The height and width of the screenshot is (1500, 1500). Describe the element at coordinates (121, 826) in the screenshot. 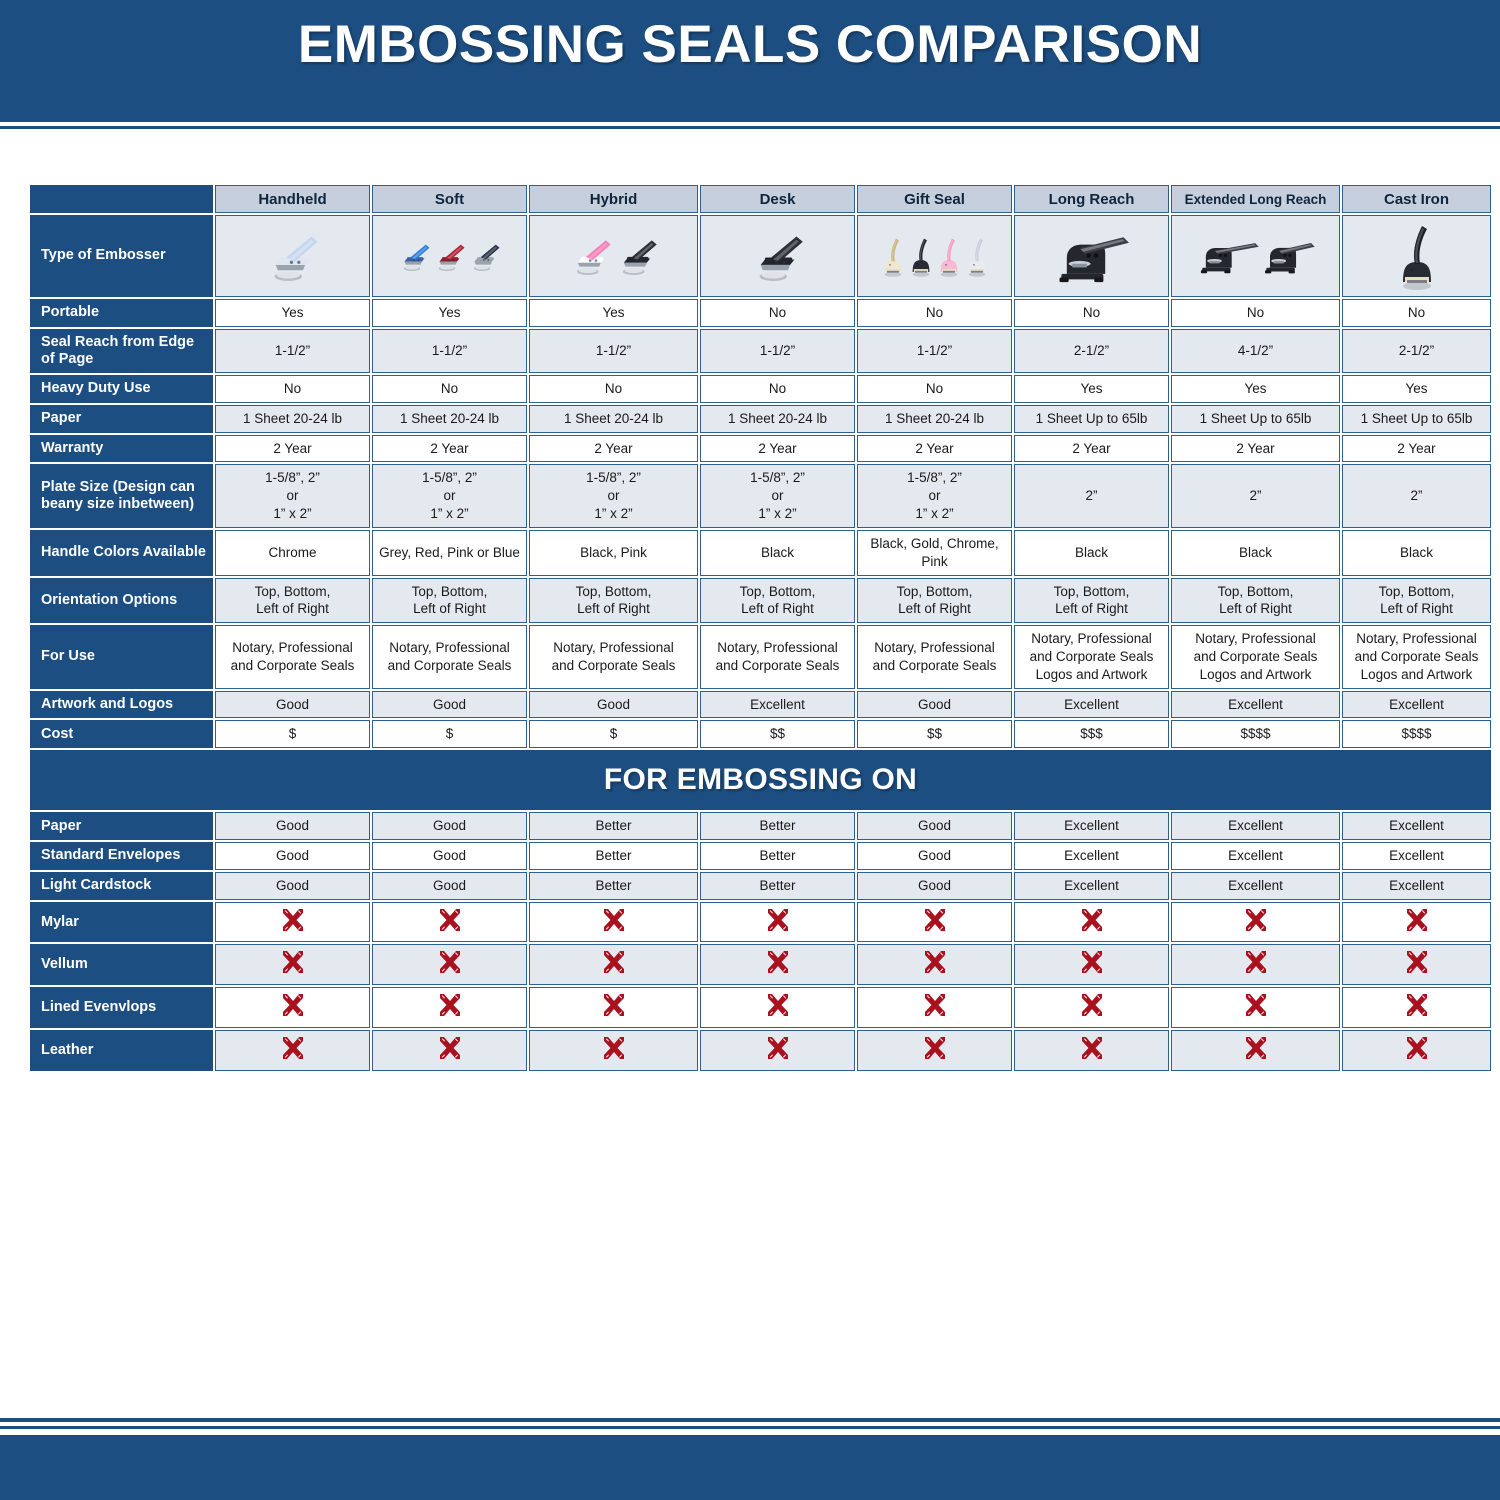

I see `row-label-paper: Paper` at that location.